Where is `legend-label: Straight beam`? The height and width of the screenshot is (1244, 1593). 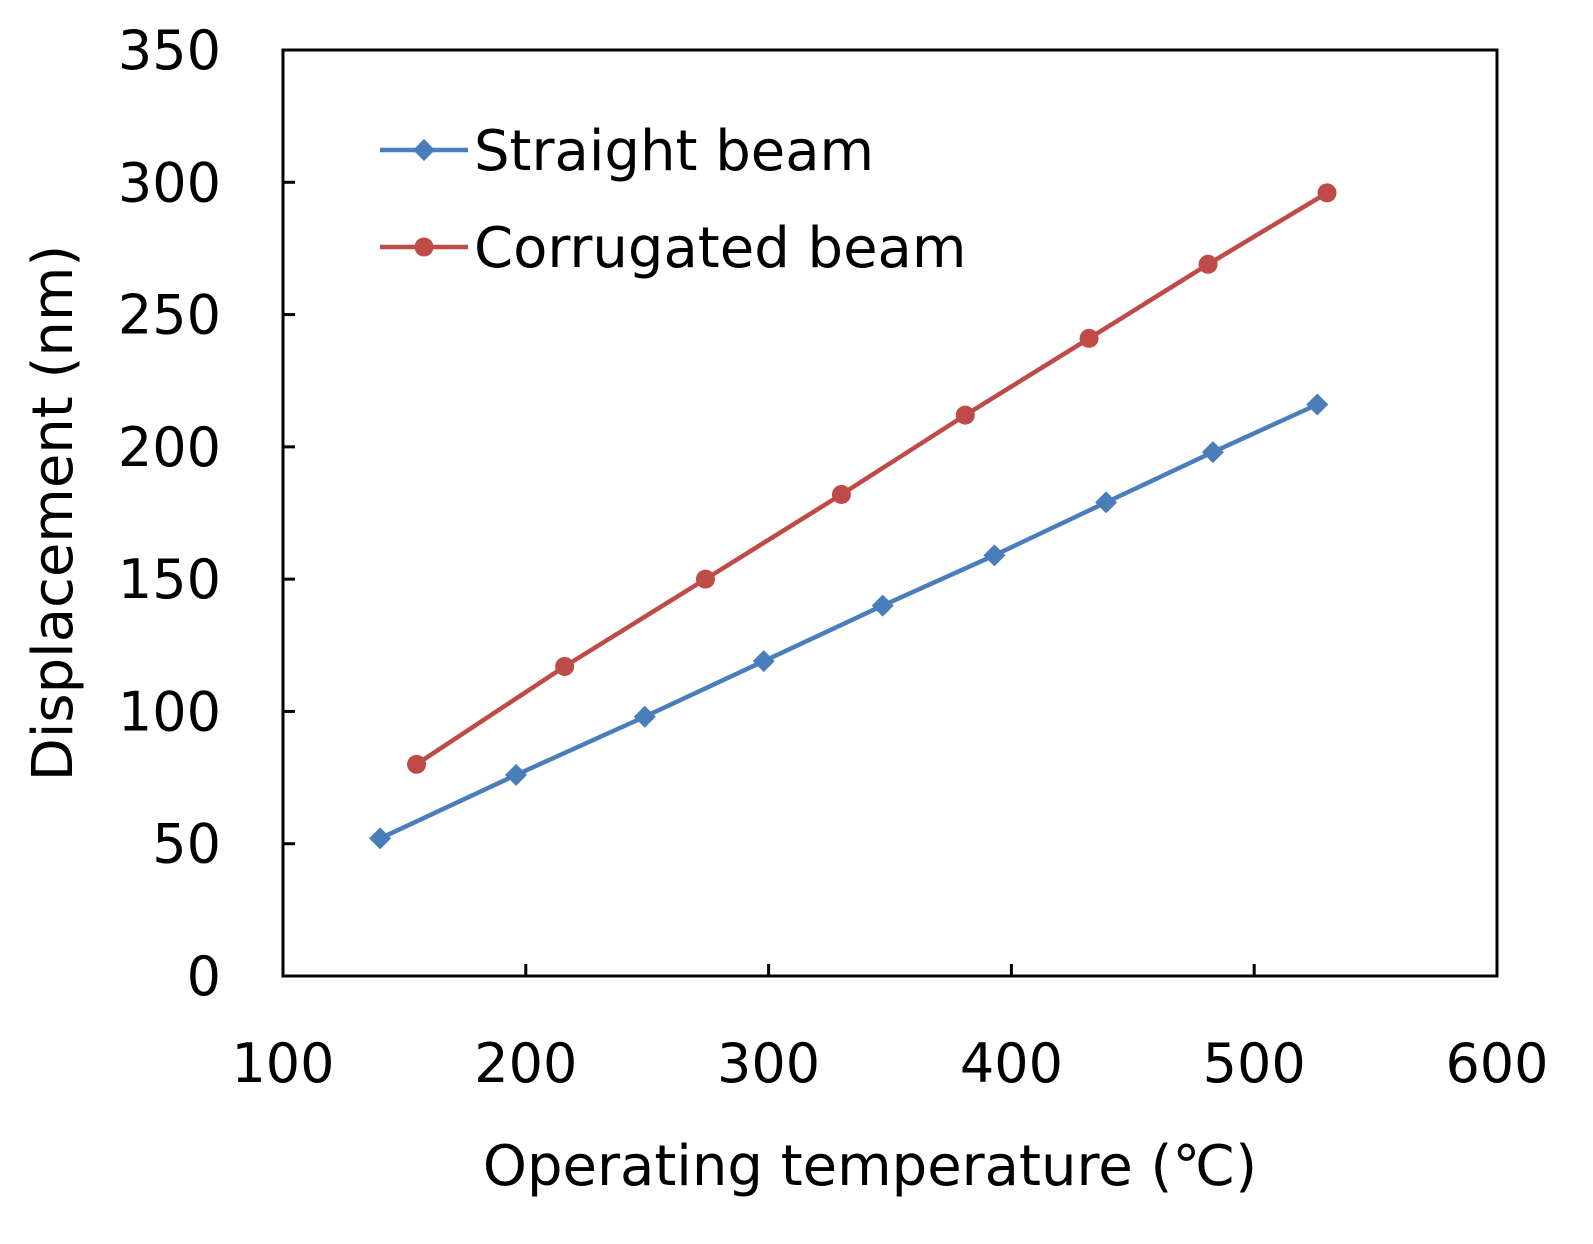 legend-label: Straight beam is located at coordinates (674, 151).